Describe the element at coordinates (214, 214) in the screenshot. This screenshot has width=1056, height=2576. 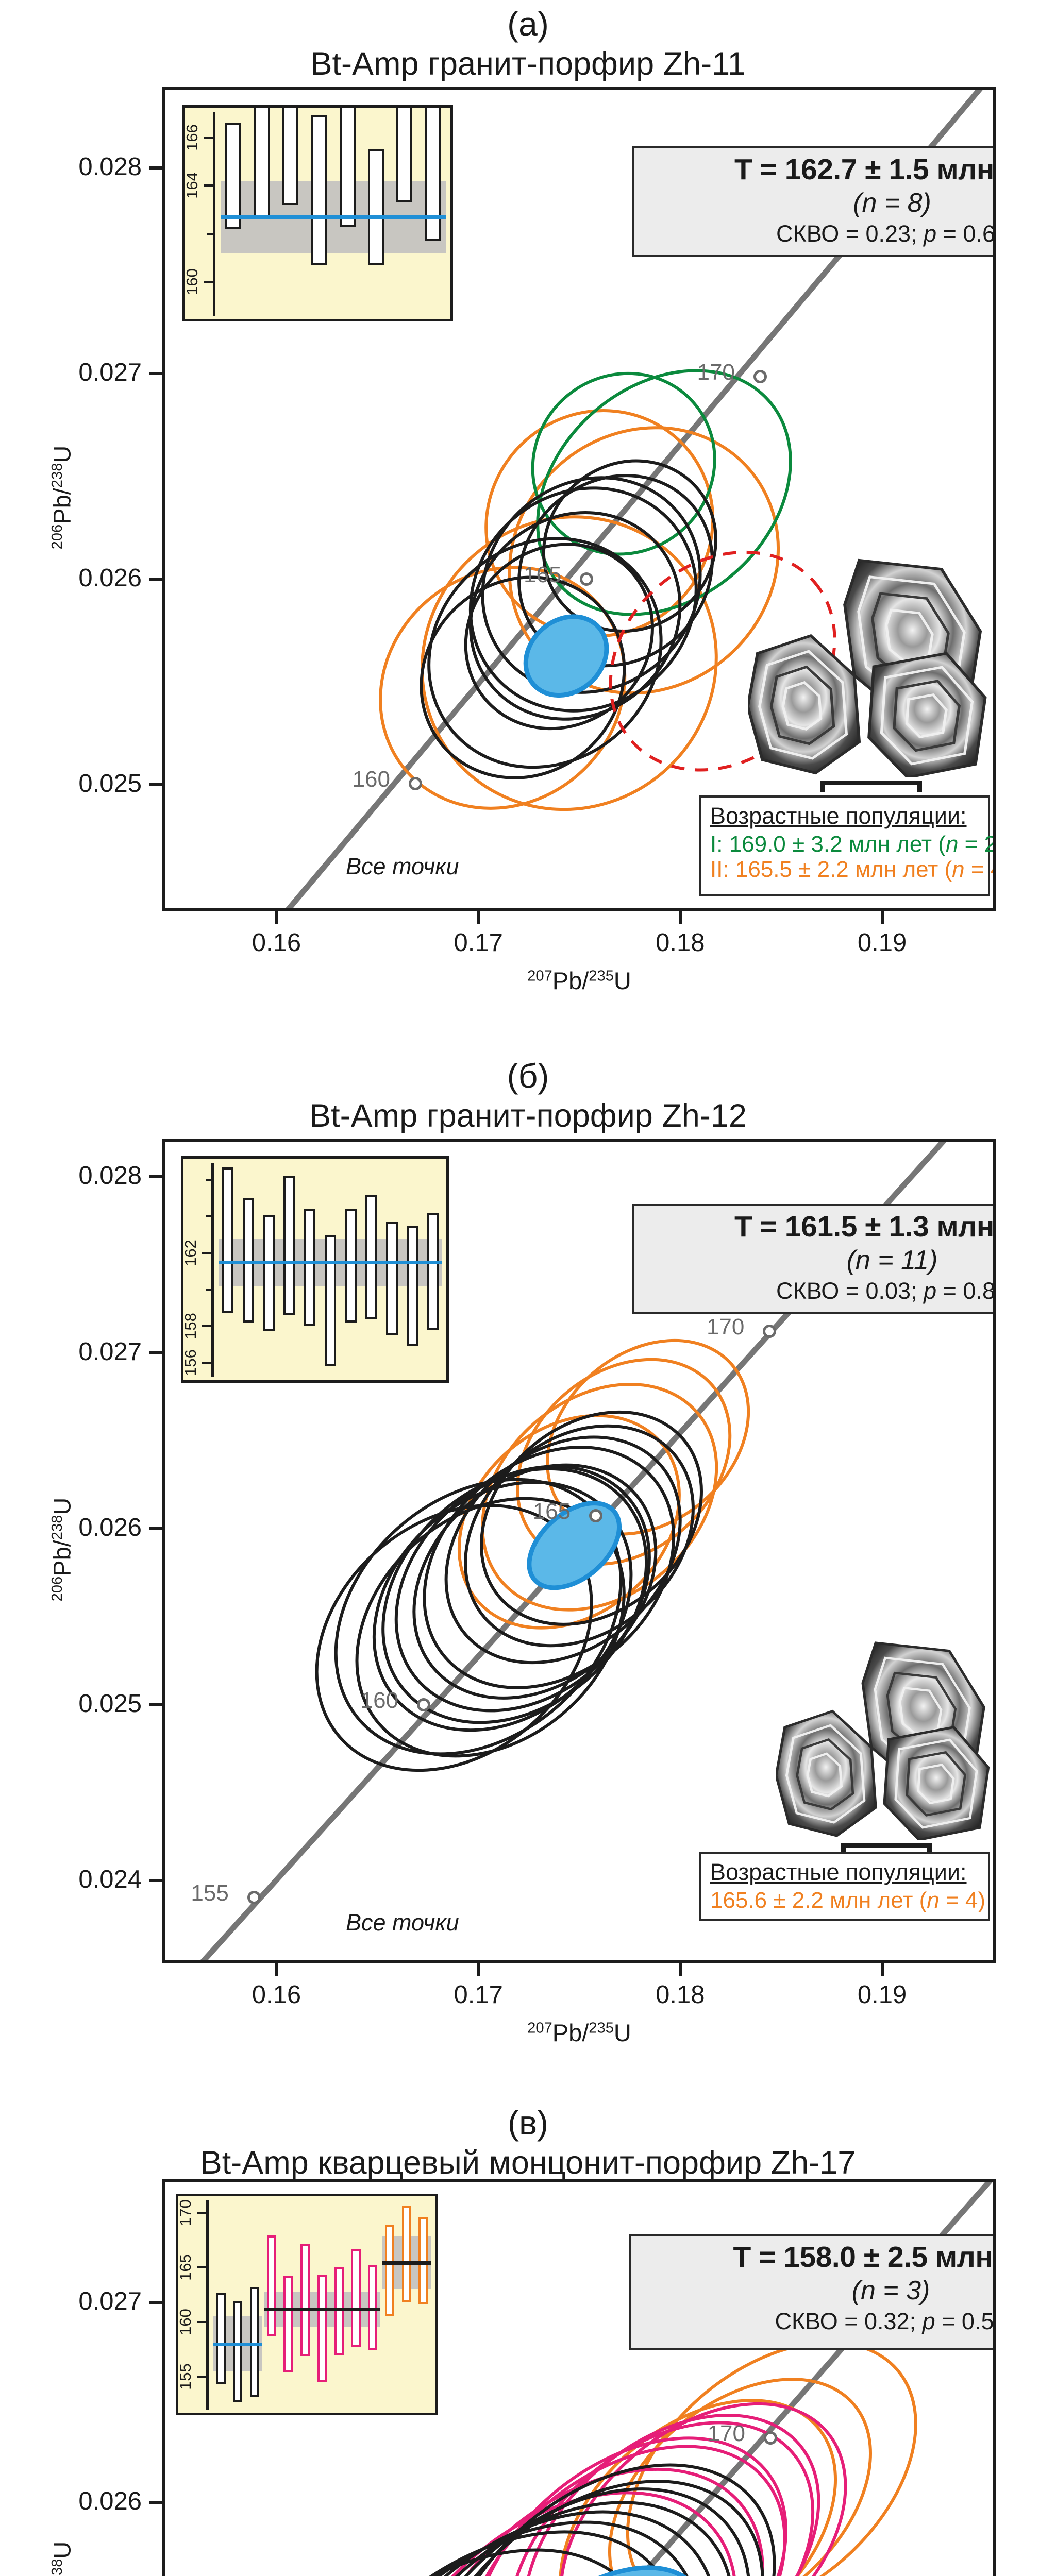
I see `inset-y-axis` at that location.